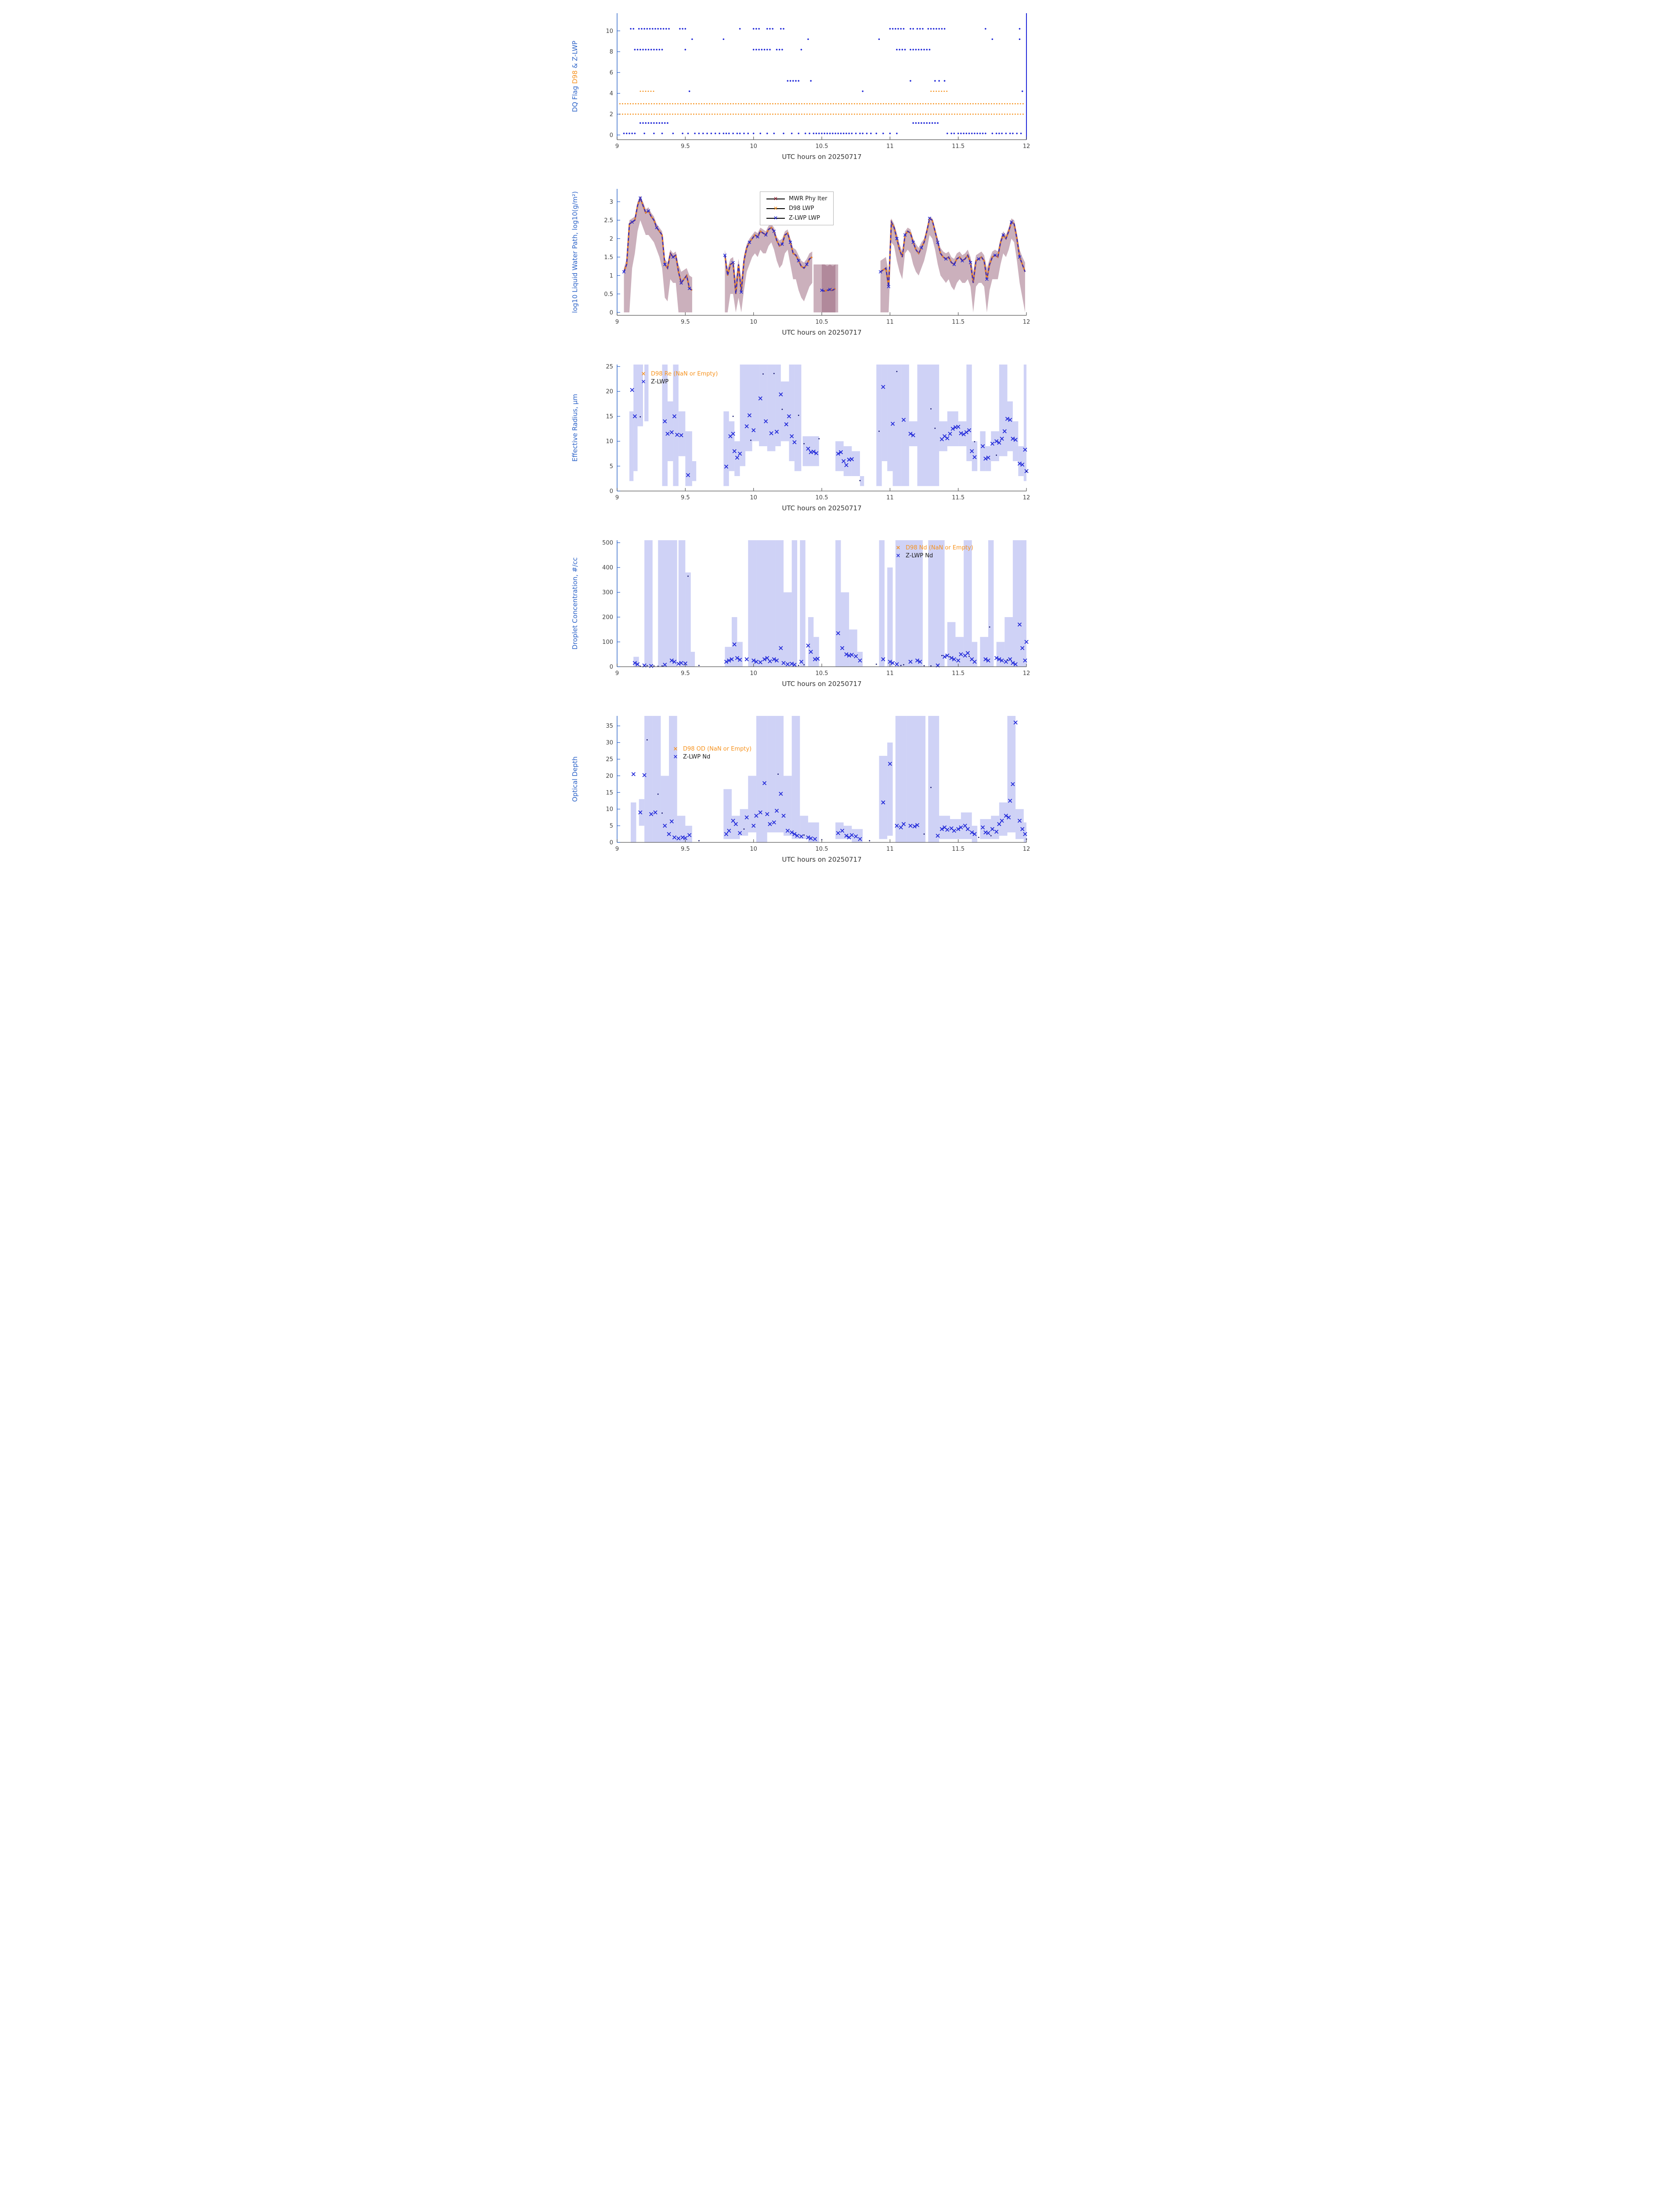 Image resolution: width=1680 pixels, height=2196 pixels. Describe the element at coordinates (818, 784) in the screenshot. I see `optical-depth-chart: 9 9.5 10 10.5 11 11.5 12 0 5 10 15 20 25 30 35` at that location.